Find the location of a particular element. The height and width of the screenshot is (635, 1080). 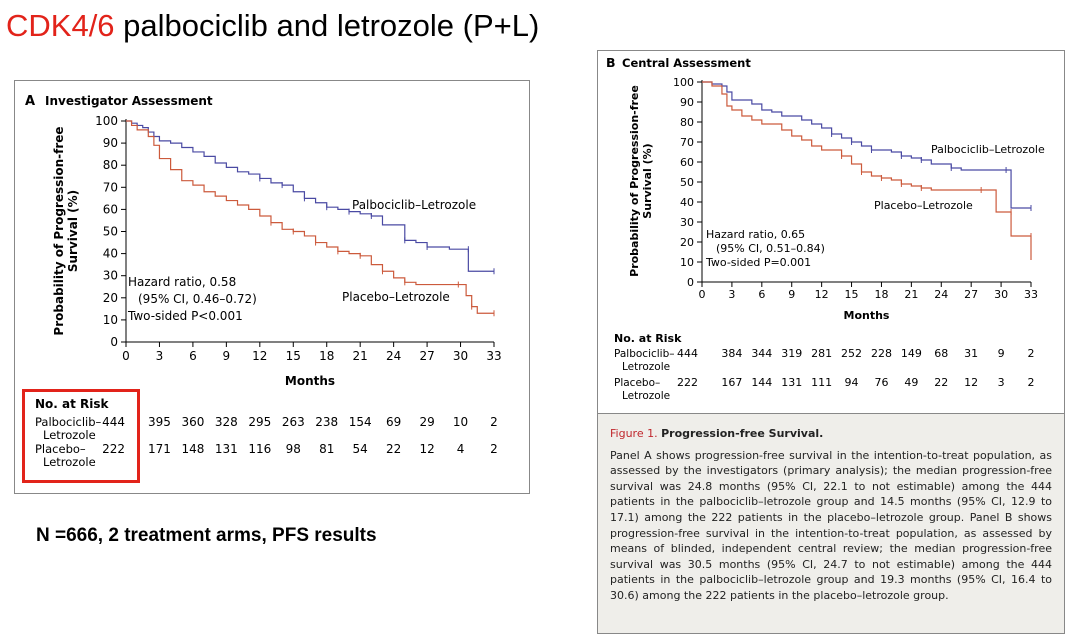

x-tick-label: 18 is located at coordinates (326, 356).